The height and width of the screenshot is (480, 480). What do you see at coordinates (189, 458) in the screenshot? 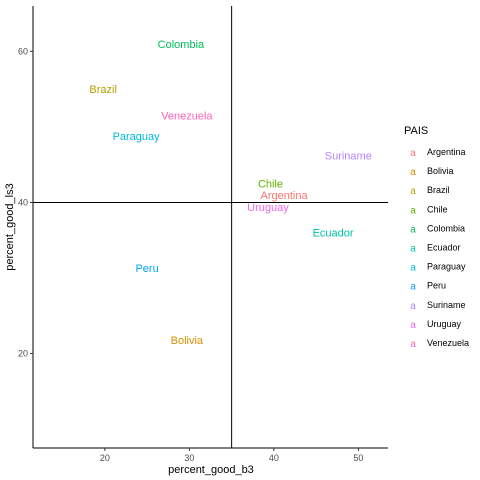
I see `x-tick-label: 30` at bounding box center [189, 458].